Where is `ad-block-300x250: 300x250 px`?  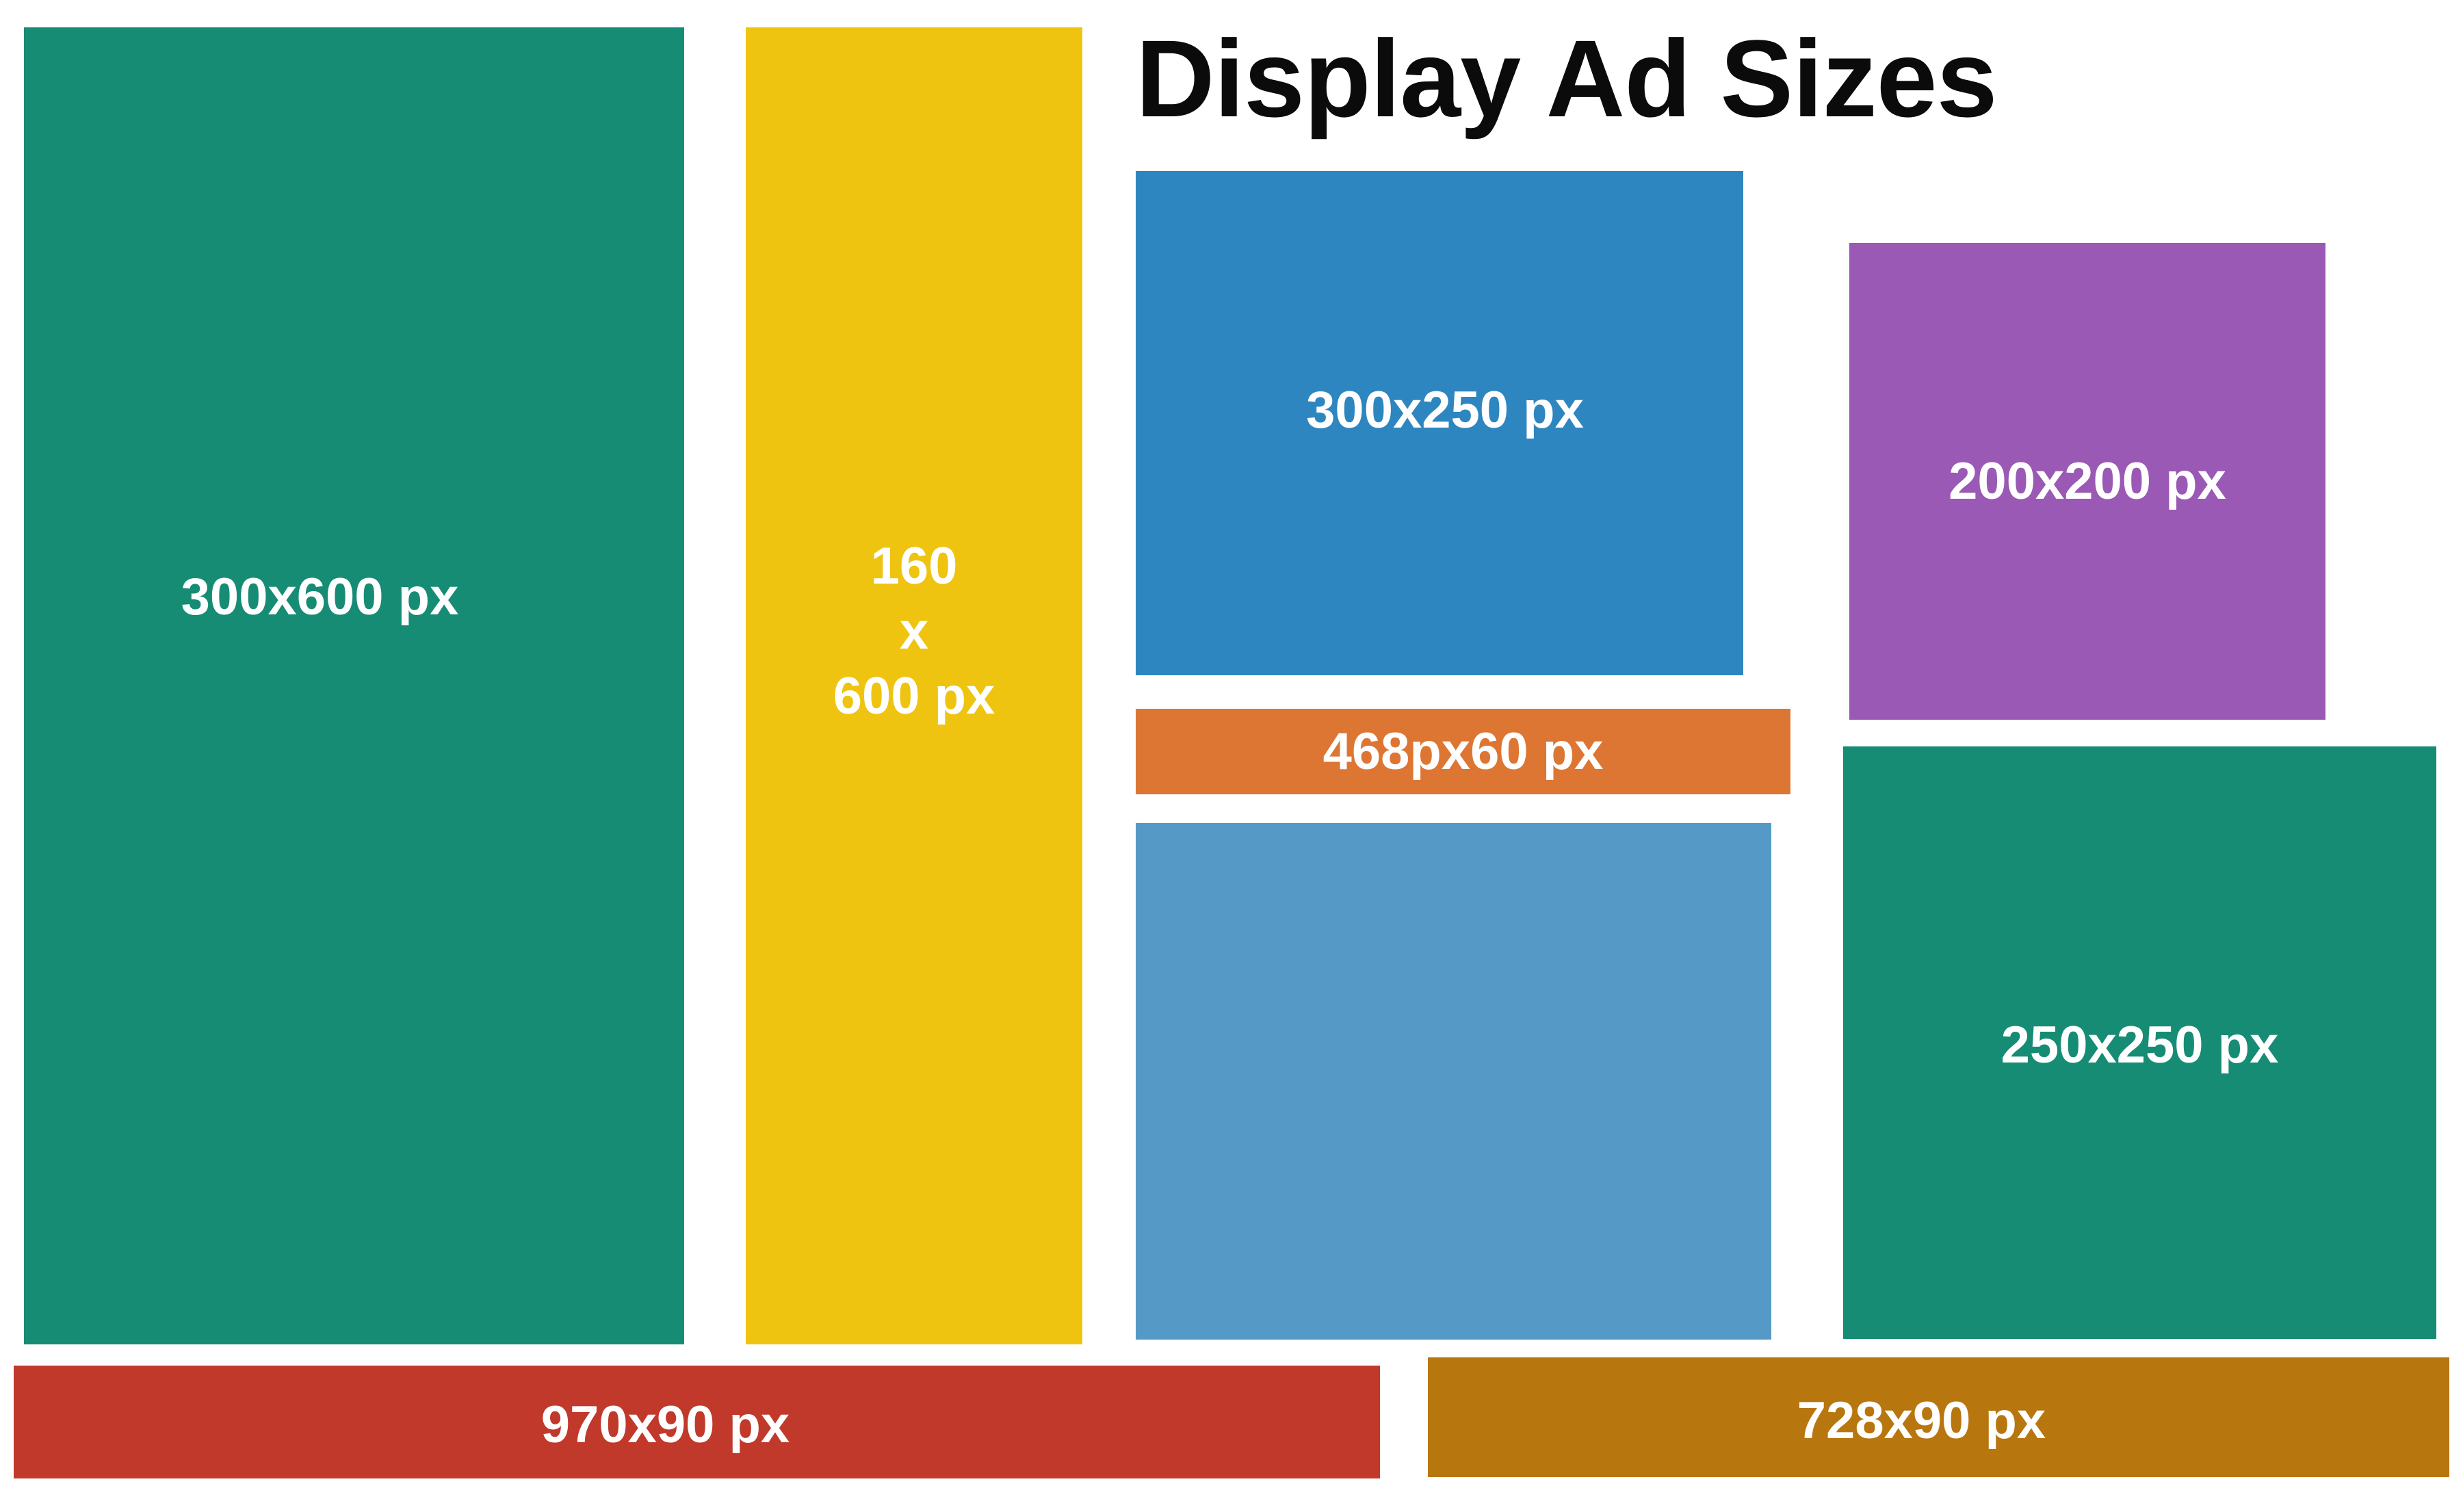
ad-block-300x250: 300x250 px is located at coordinates (1439, 423).